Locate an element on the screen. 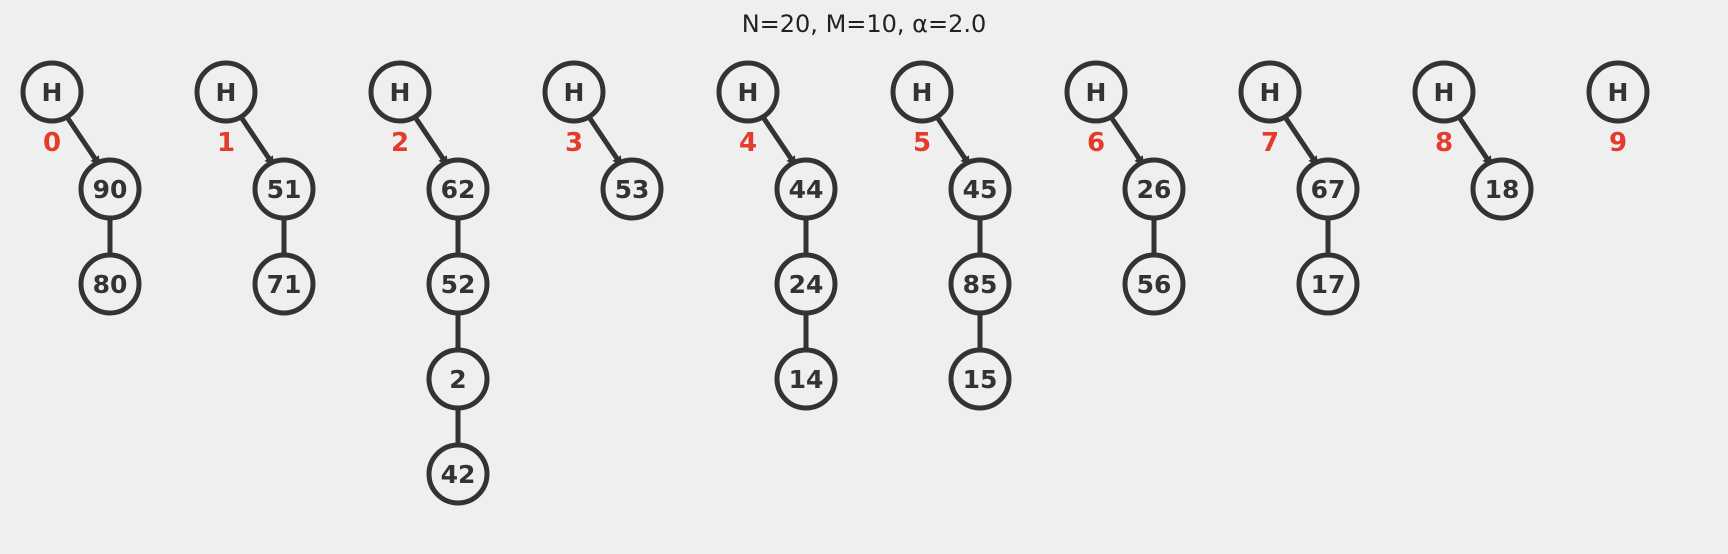 The image size is (1728, 554). chain-node: 52 is located at coordinates (458, 284).